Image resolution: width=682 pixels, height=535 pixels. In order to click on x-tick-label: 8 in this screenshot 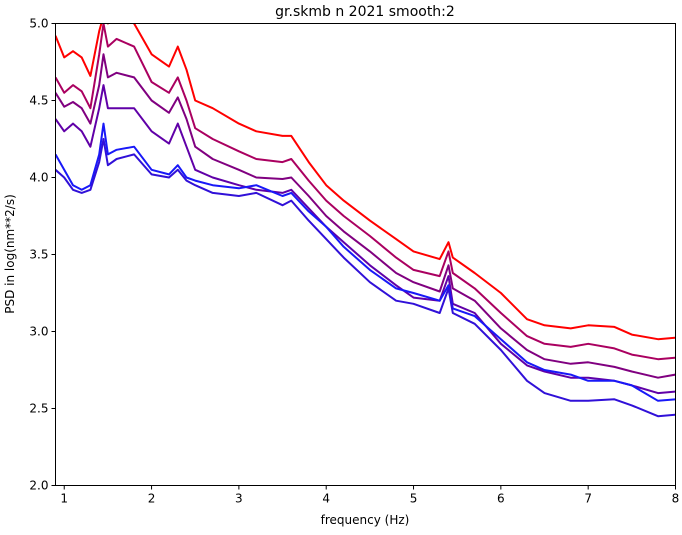, I will do `click(676, 499)`.